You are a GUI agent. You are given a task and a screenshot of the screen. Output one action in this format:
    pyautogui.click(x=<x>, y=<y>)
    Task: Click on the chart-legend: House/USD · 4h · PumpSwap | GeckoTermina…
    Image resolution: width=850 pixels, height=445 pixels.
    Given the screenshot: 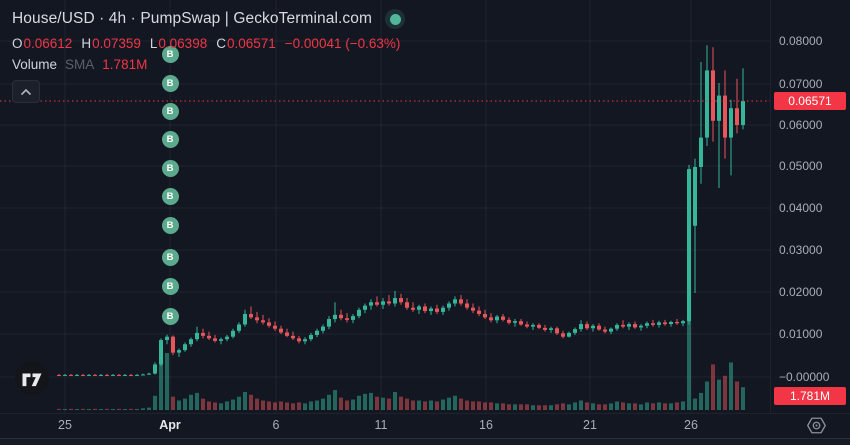 What is the action you would take?
    pyautogui.click(x=208, y=40)
    